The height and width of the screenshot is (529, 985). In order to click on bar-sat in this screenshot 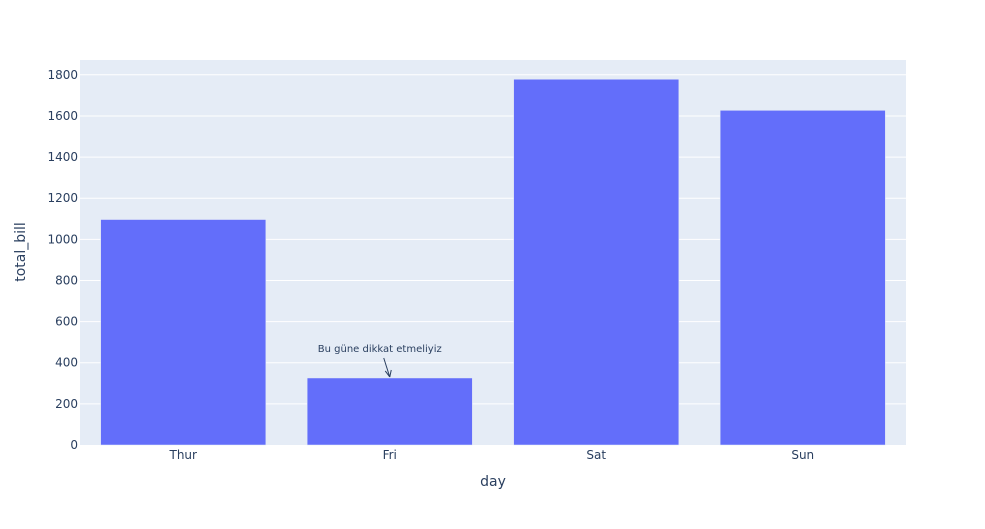, I will do `click(596, 262)`.